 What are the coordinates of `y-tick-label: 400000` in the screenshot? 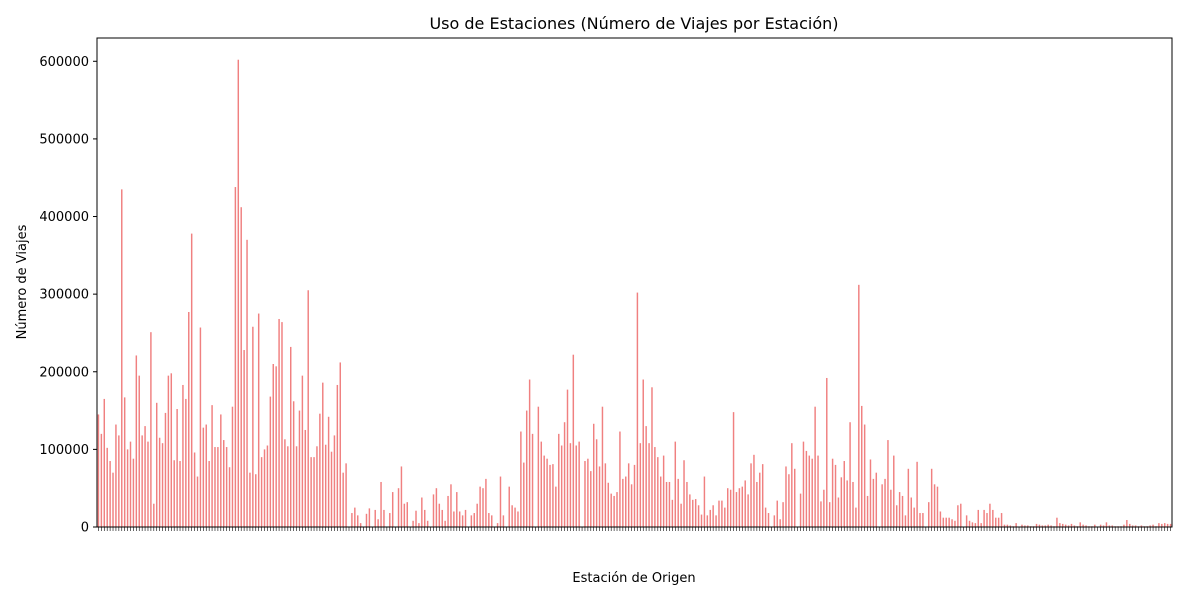 It's located at (64, 217).